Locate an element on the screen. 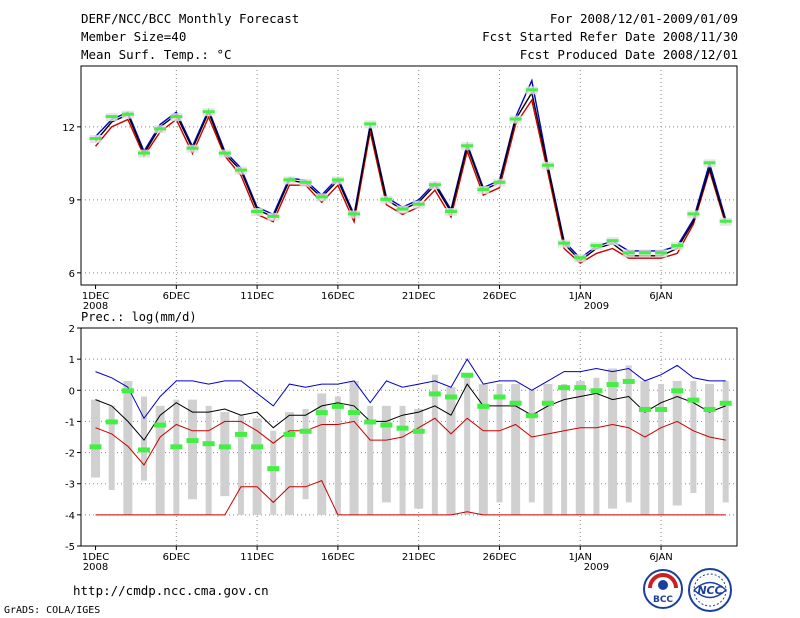  start-date-label: Fcst Started Refer Date 2008/11/30 is located at coordinates (610, 36).